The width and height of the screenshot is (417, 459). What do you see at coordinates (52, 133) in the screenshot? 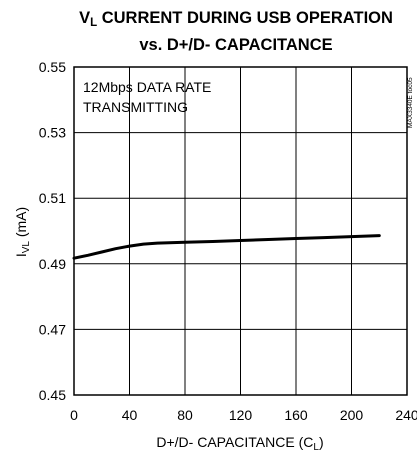
I see `y-tick-label: 0.53` at bounding box center [52, 133].